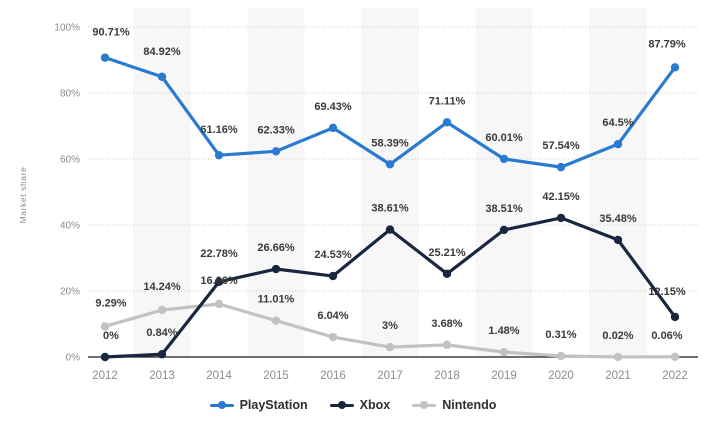 The height and width of the screenshot is (437, 706). Describe the element at coordinates (561, 197) in the screenshot. I see `data-label-xbox: 42.15%` at that location.